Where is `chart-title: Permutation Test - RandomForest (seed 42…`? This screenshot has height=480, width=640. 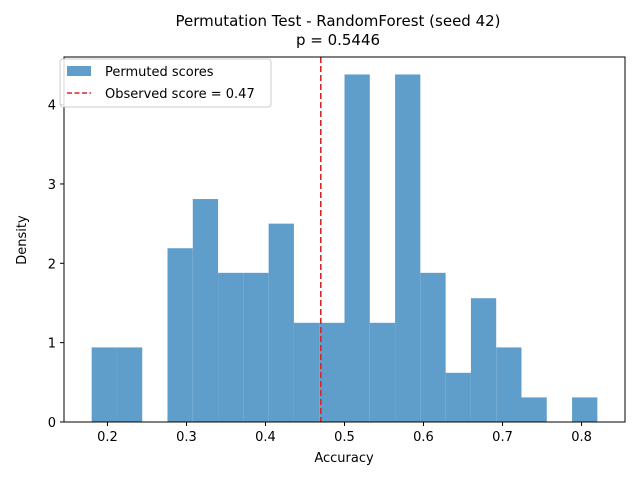 chart-title: Permutation Test - RandomForest (seed 42… is located at coordinates (337, 21).